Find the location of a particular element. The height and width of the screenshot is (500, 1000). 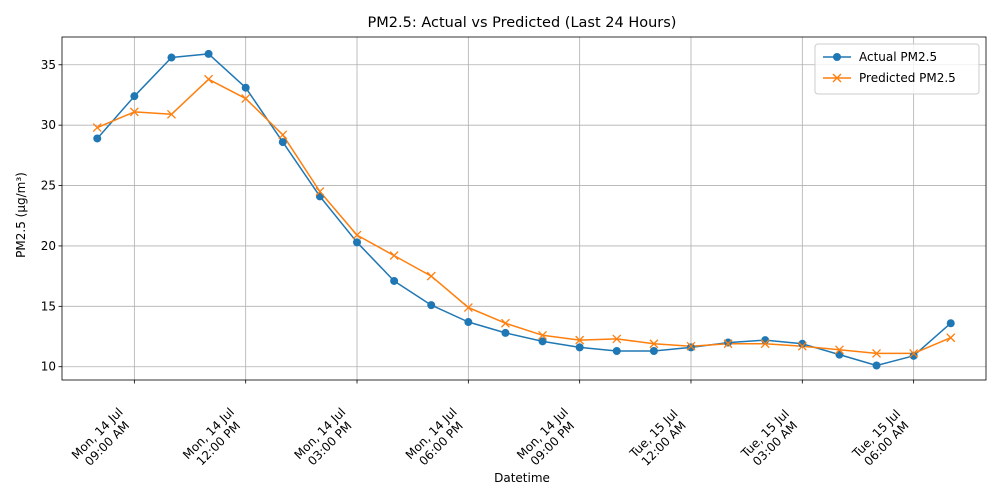

x-tick-label: Mon, 14 Jul09:00 PM is located at coordinates (547, 438).